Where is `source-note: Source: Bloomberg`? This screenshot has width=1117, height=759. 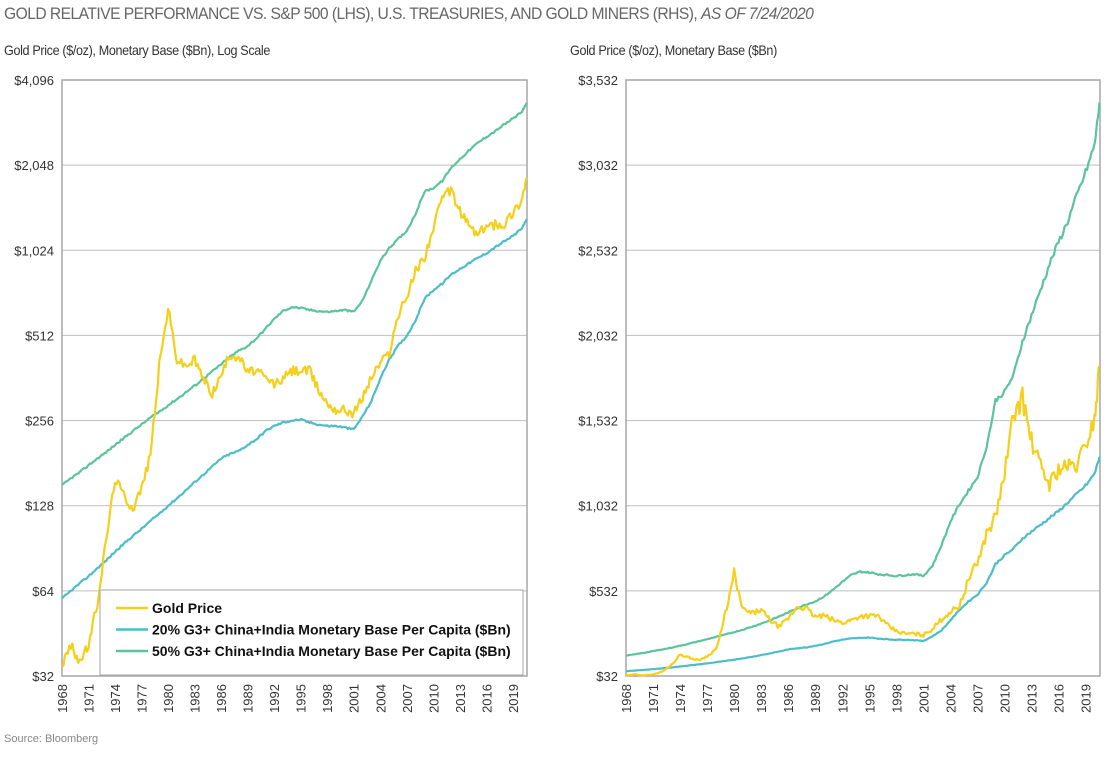 source-note: Source: Bloomberg is located at coordinates (51, 739).